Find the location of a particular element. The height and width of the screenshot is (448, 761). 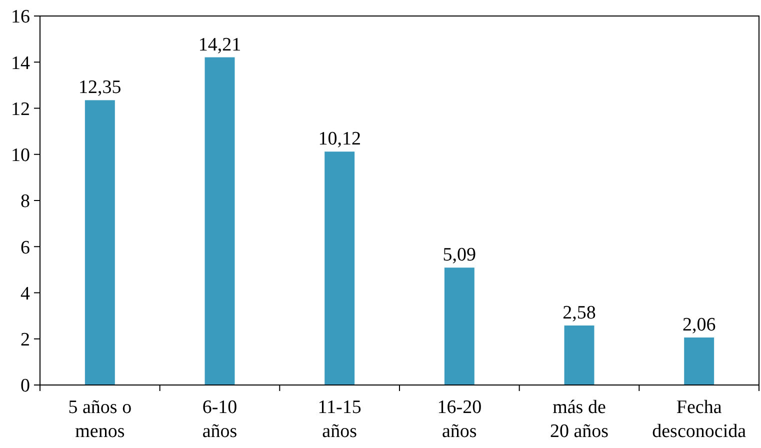

y-tick-label: 16 is located at coordinates (20, 17).